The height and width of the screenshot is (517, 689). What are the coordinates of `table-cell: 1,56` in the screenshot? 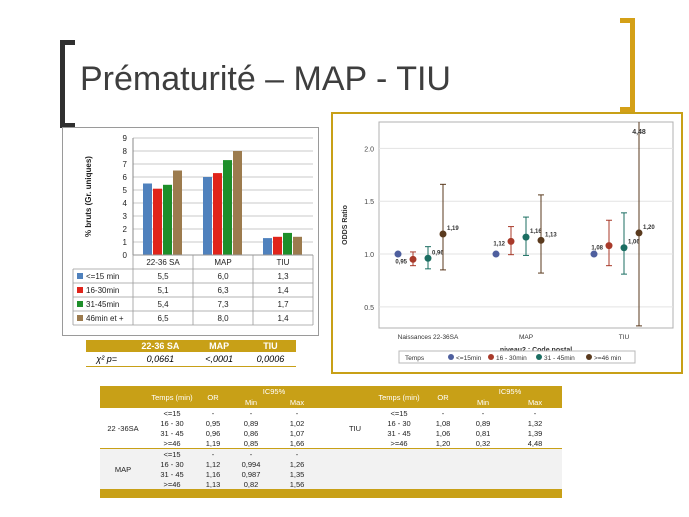 It's located at (297, 484).